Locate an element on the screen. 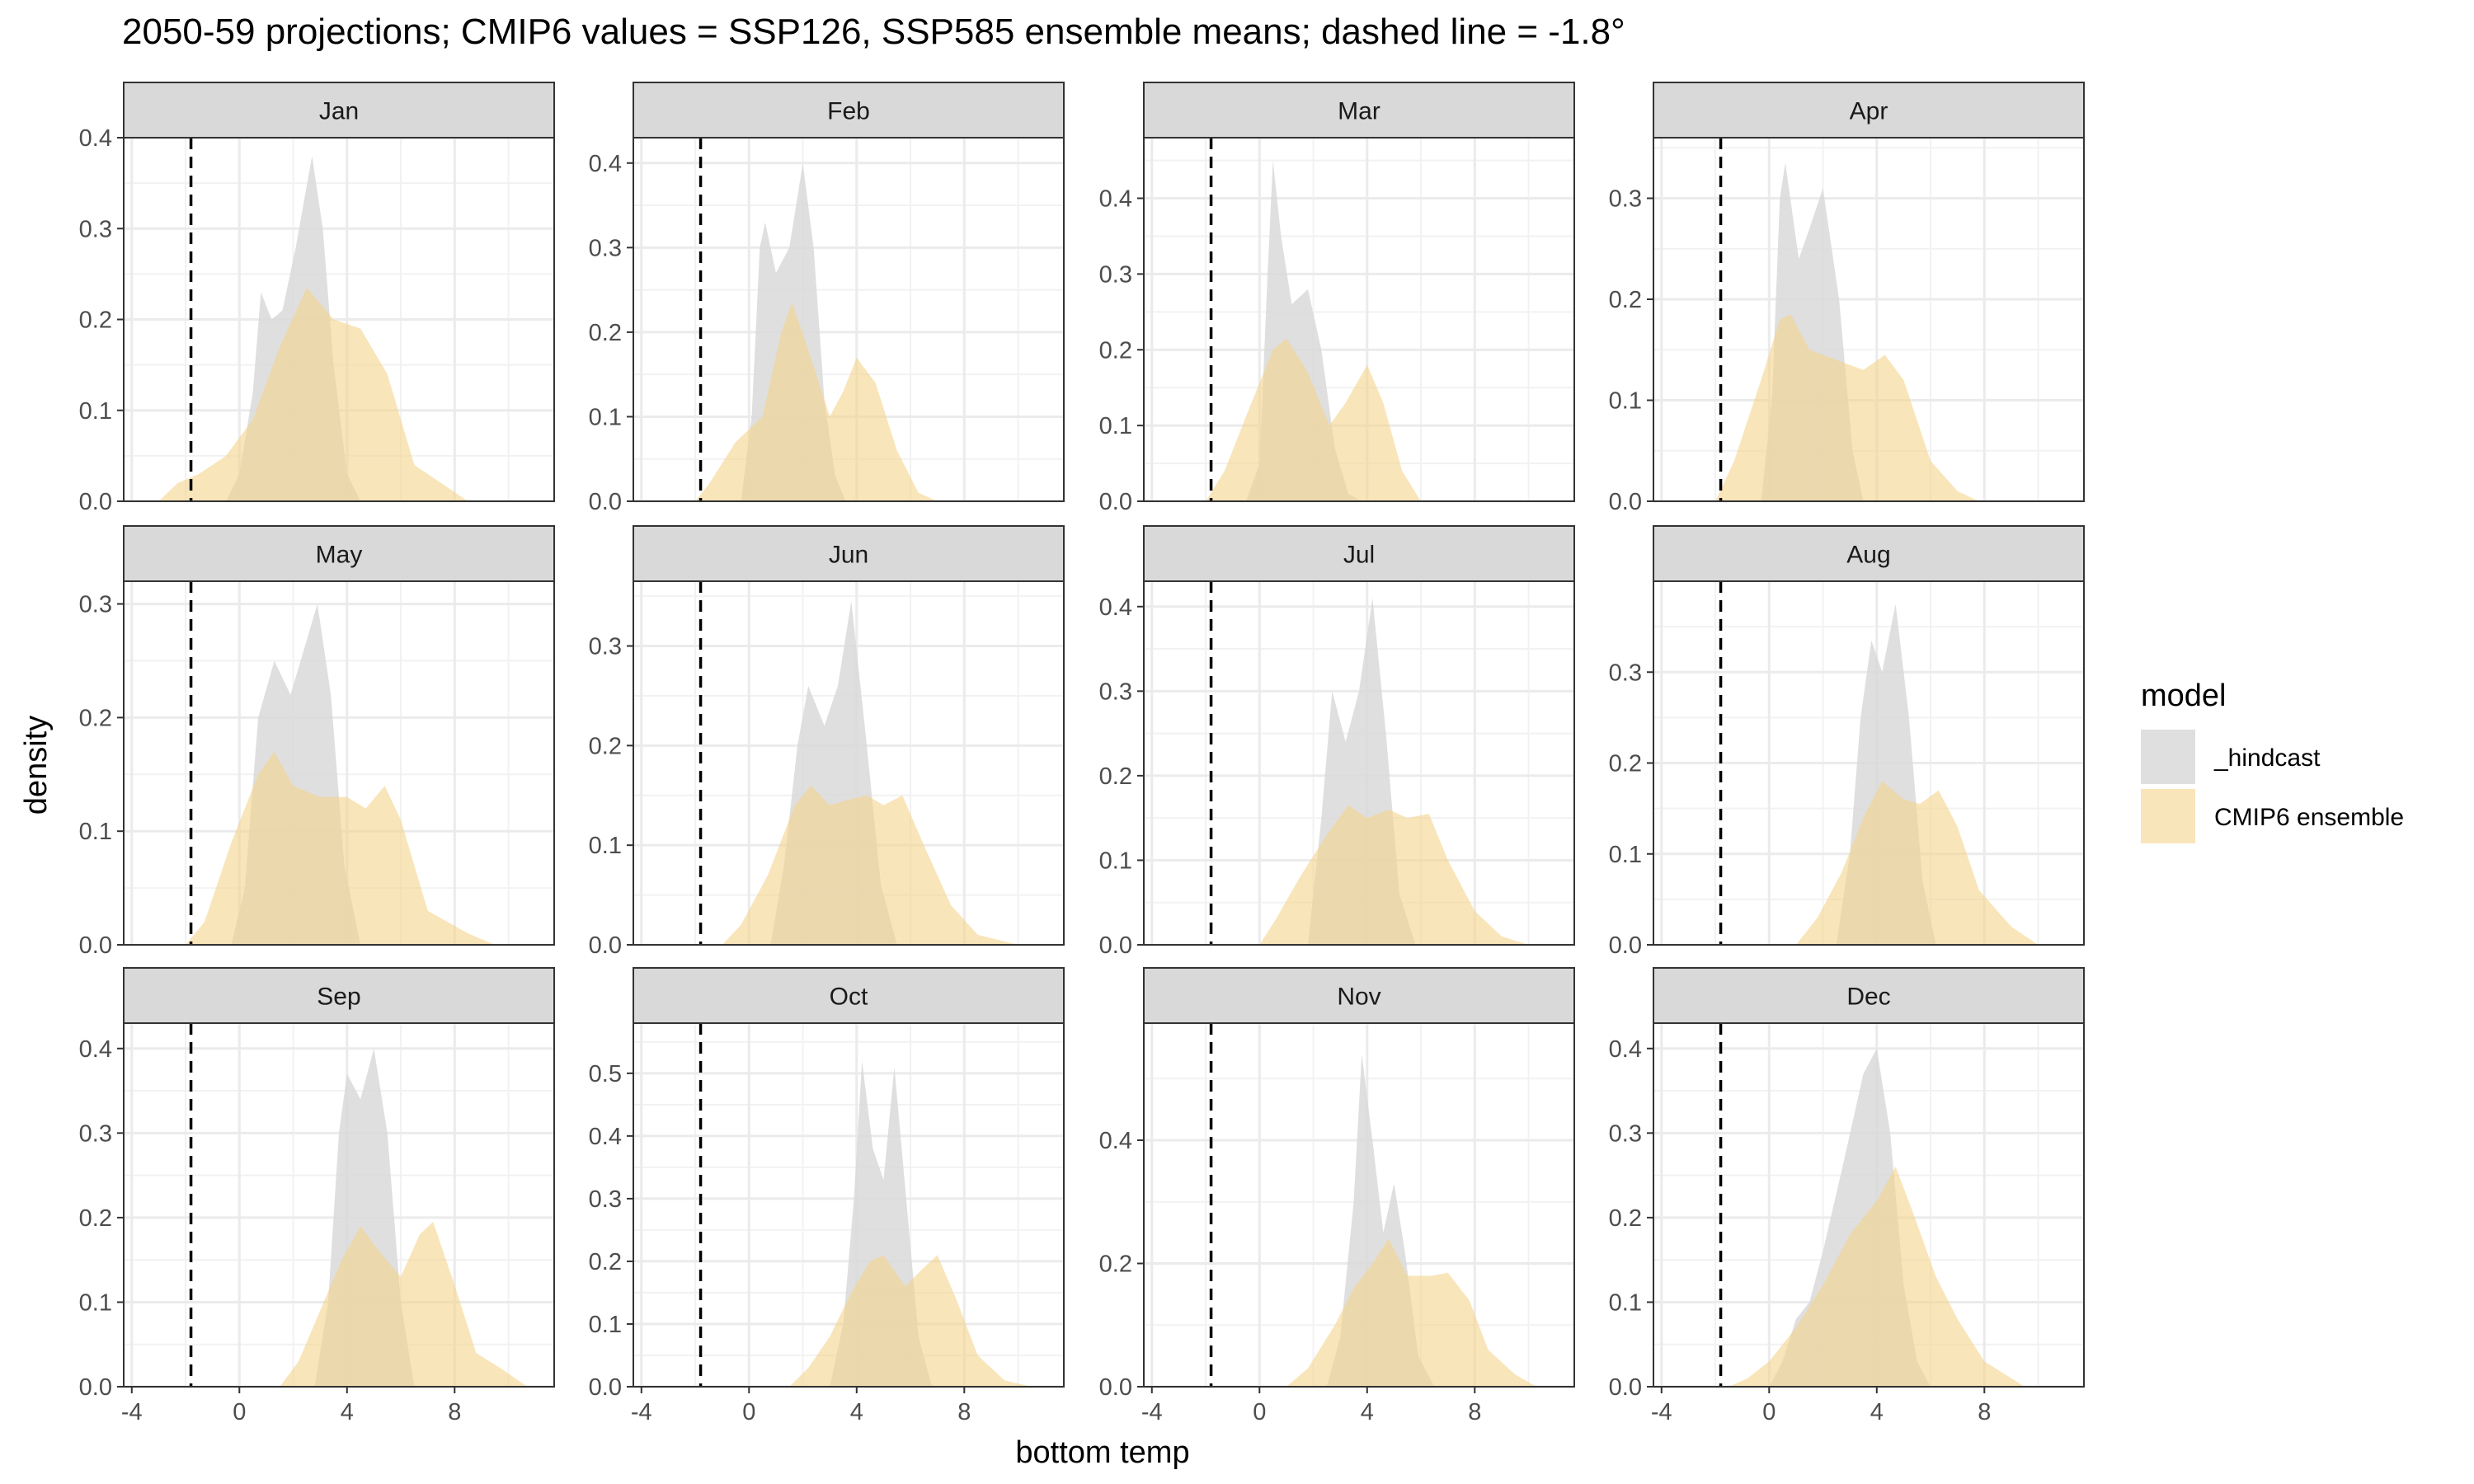 This screenshot has width=2474, height=1484. strip-label: Apr is located at coordinates (1869, 112).